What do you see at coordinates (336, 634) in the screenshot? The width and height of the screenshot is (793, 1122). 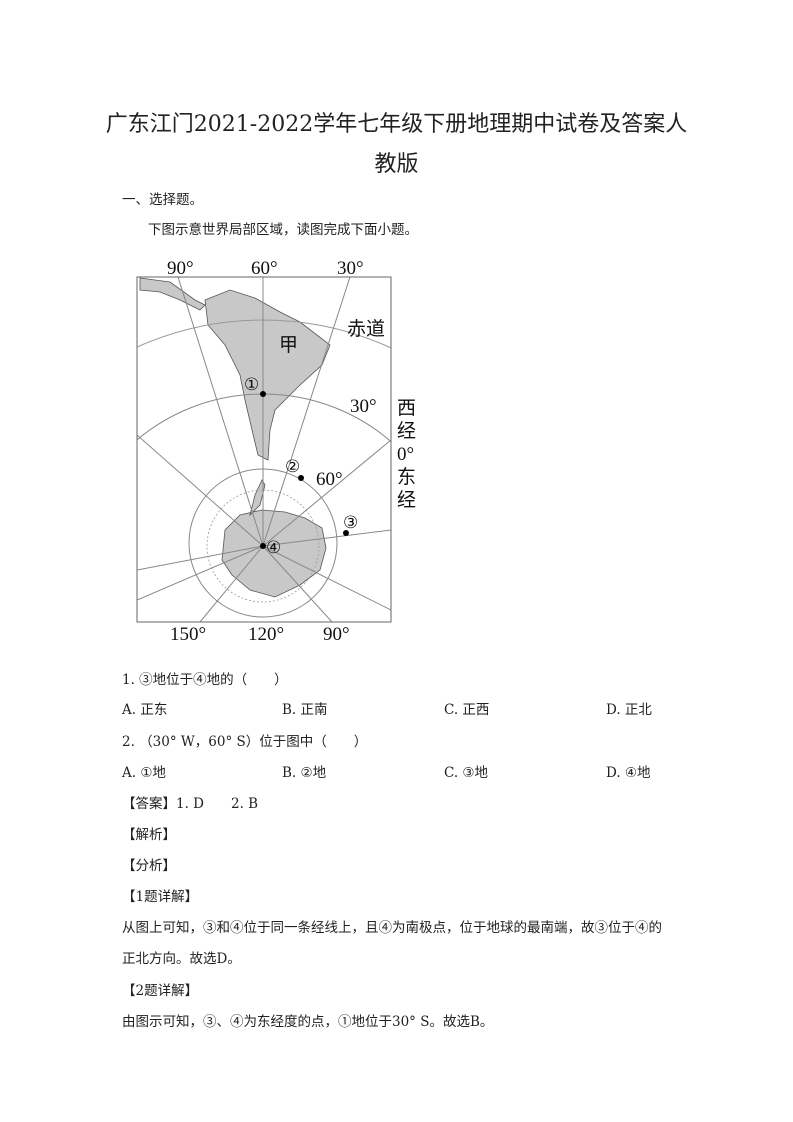 I see `bottom-label-90: 90°` at bounding box center [336, 634].